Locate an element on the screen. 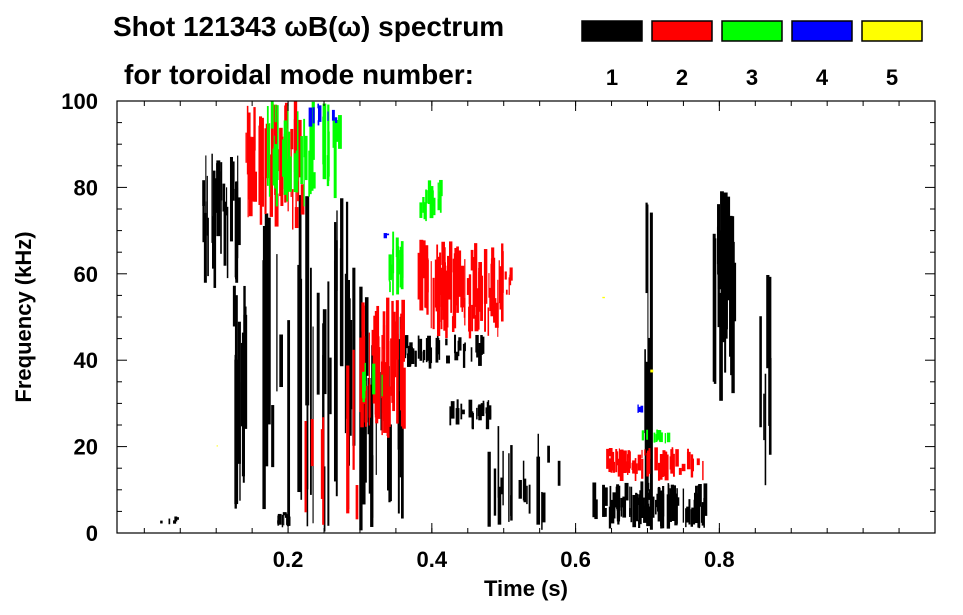 This screenshot has height=615, width=963. y-tick-label: 40 is located at coordinates (86, 360).